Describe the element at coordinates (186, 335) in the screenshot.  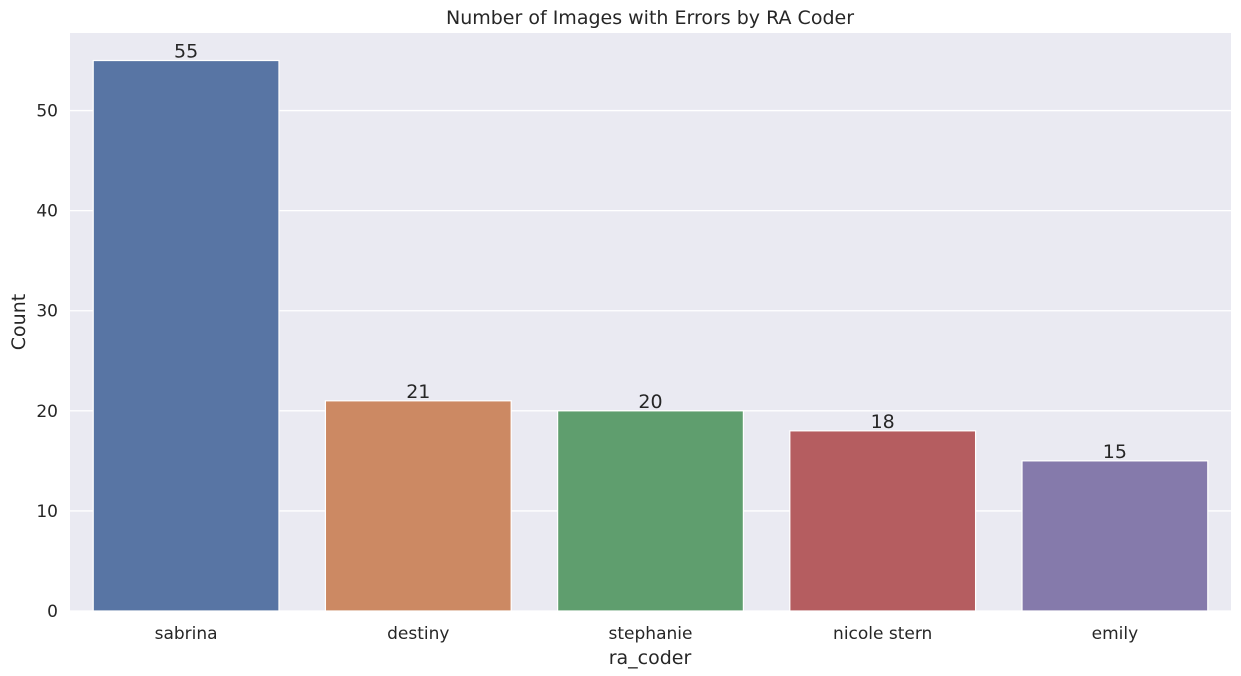
I see `bar-sabrina` at that location.